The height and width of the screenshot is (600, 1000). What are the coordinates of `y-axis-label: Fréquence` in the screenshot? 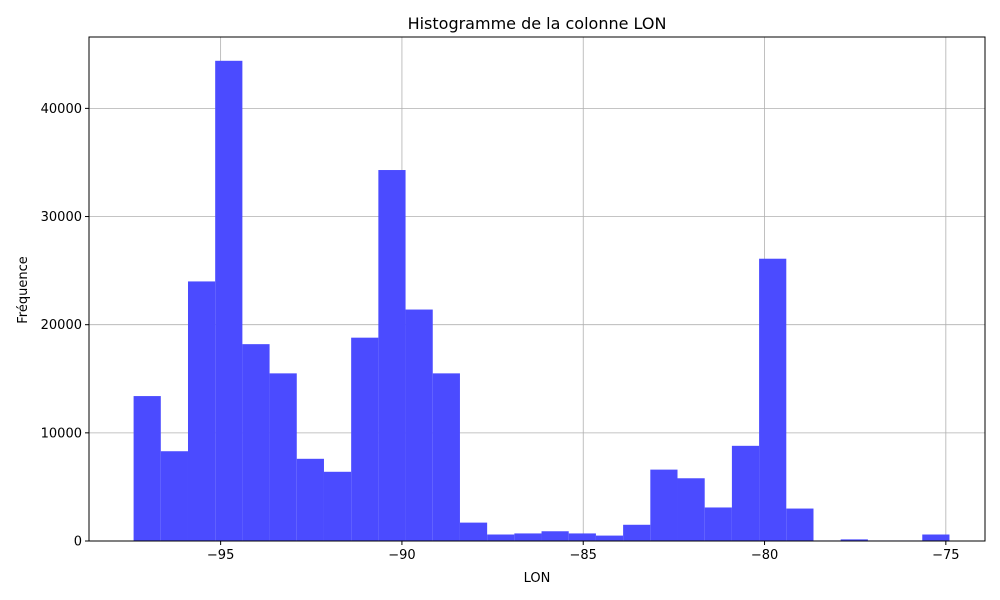 It's located at (23, 289).